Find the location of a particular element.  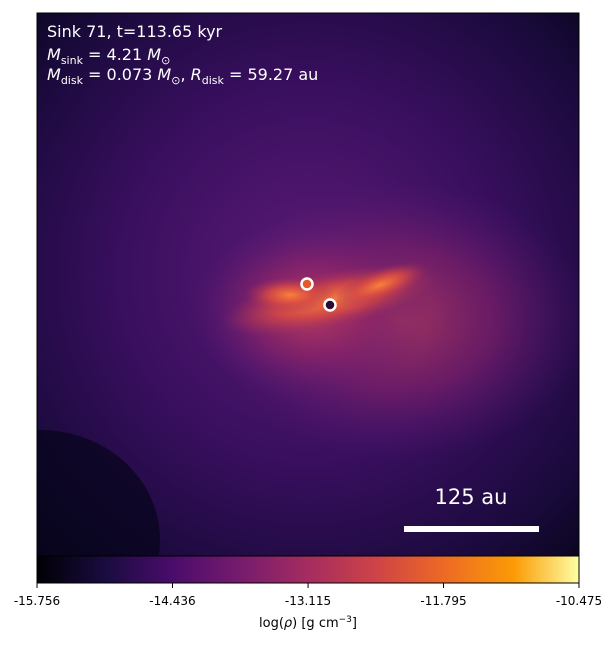

title: Sink 71, t=113.65 kyr is located at coordinates (135, 31).